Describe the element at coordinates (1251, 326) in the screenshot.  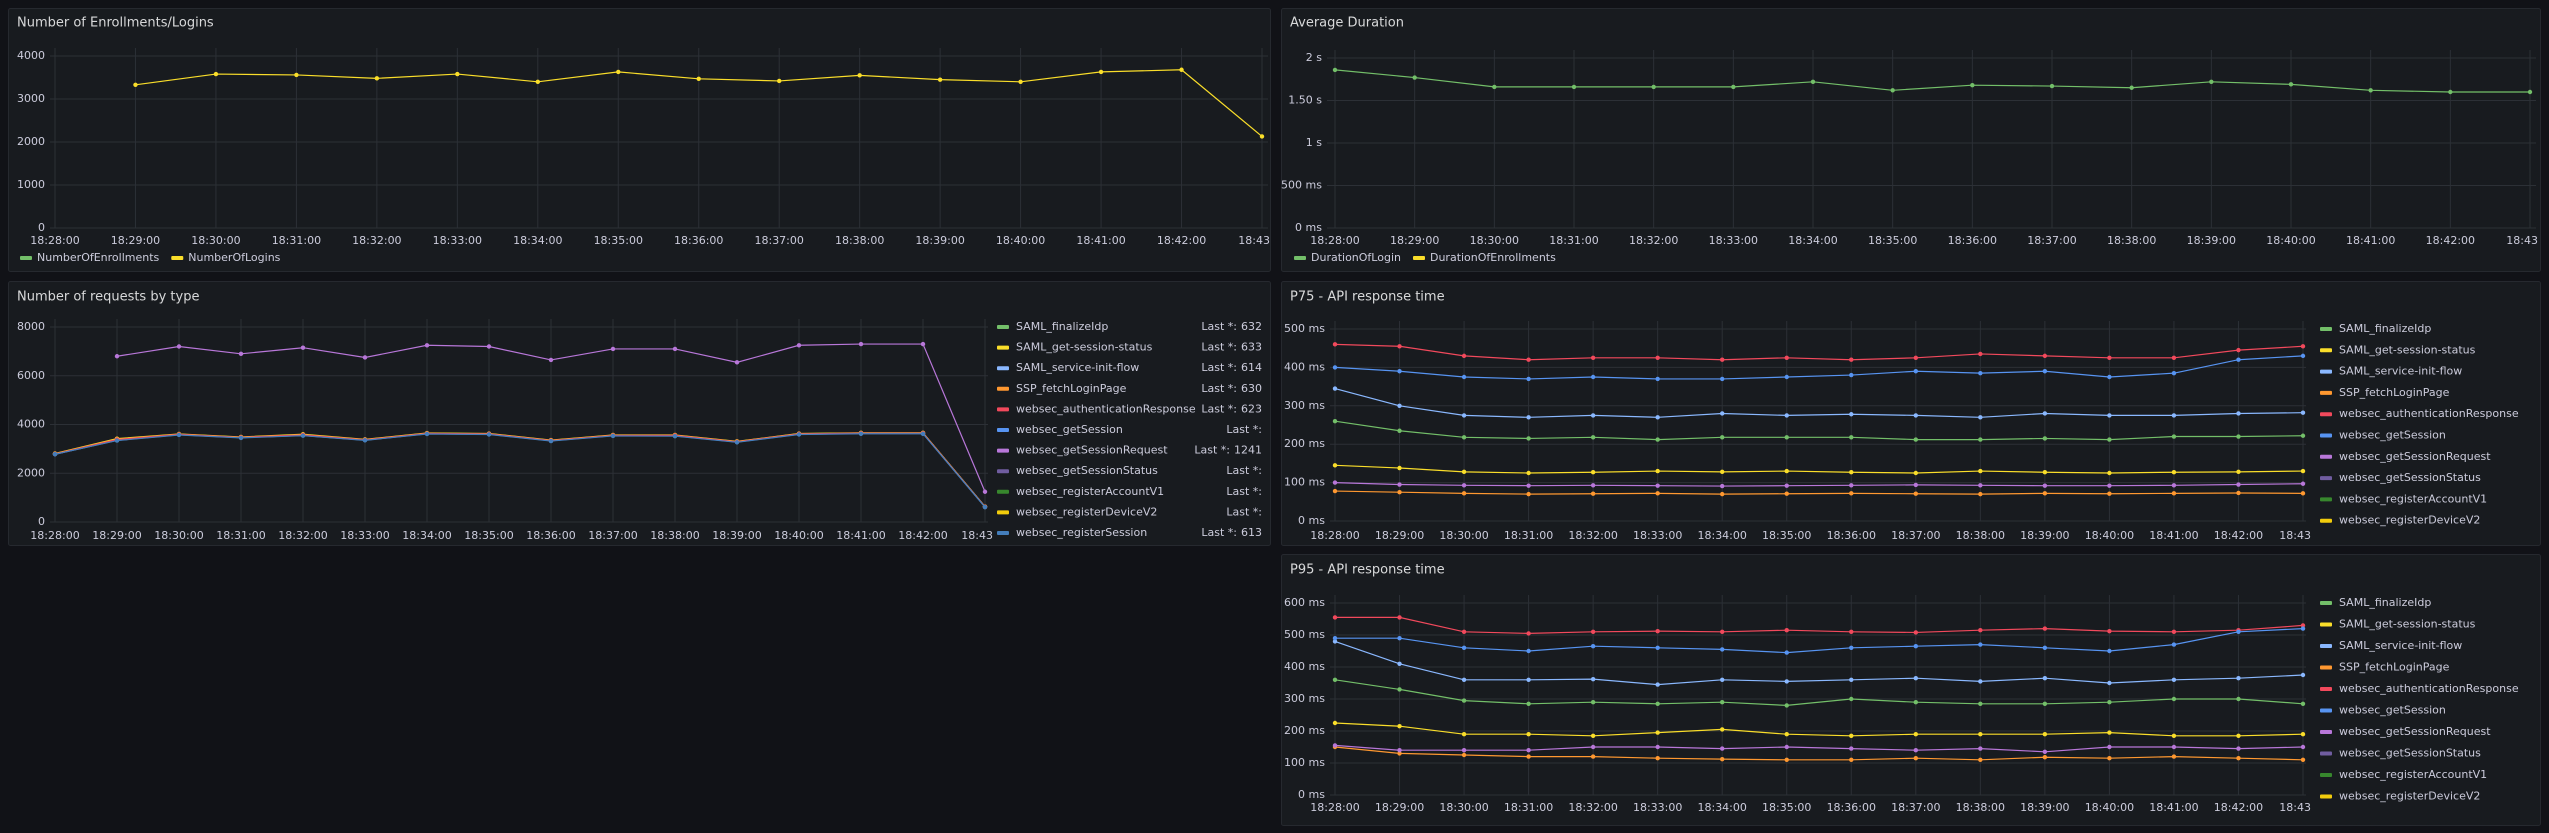
I see `legend-value: 632` at that location.